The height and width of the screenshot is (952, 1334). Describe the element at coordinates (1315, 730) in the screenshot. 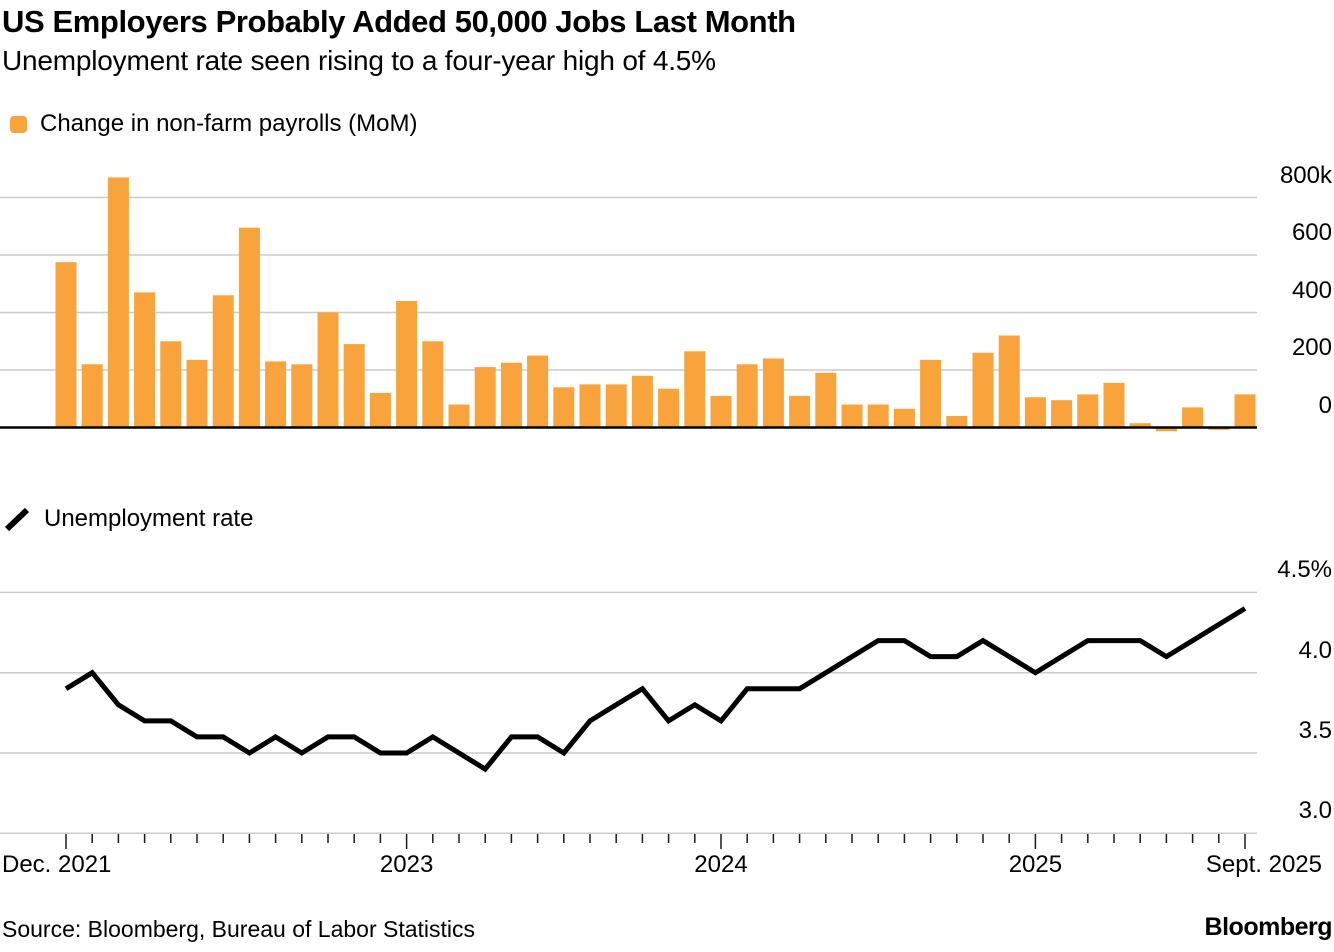

I see `unemployment-y-axis-label: 3.5` at that location.